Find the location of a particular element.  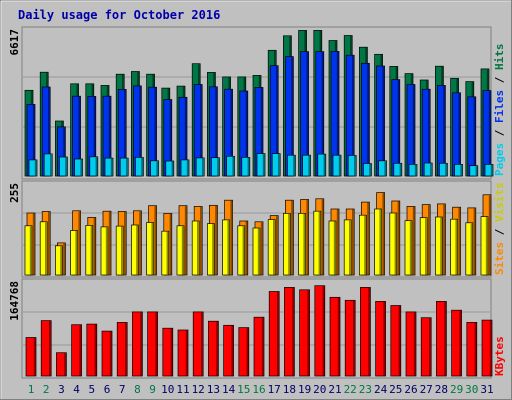

day-label: 29 is located at coordinates (456, 389).